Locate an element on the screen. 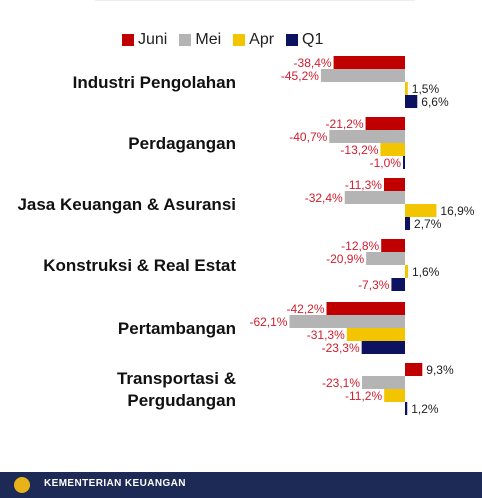  data-label: -23,1% is located at coordinates (341, 383).